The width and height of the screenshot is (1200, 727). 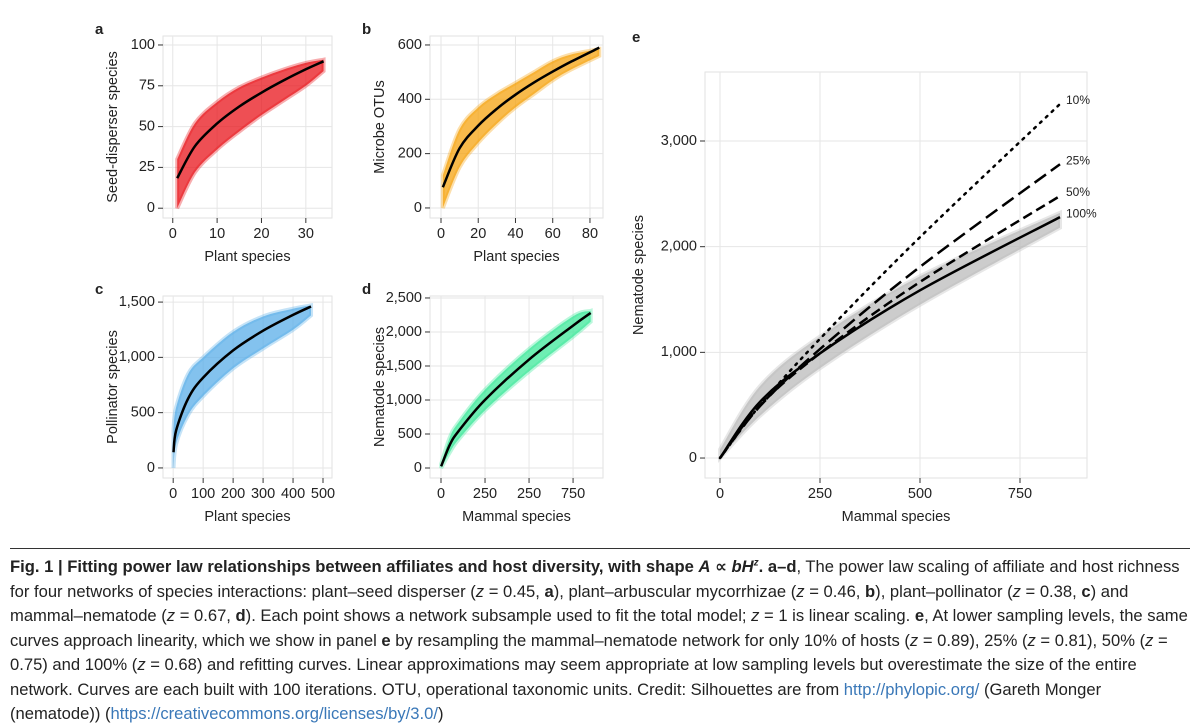 What do you see at coordinates (410, 153) in the screenshot?
I see `y-tick-label: 200` at bounding box center [410, 153].